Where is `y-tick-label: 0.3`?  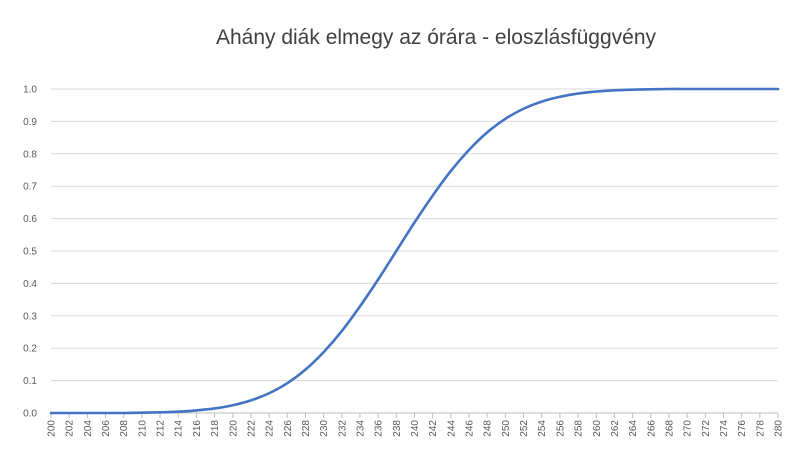 y-tick-label: 0.3 is located at coordinates (30, 316).